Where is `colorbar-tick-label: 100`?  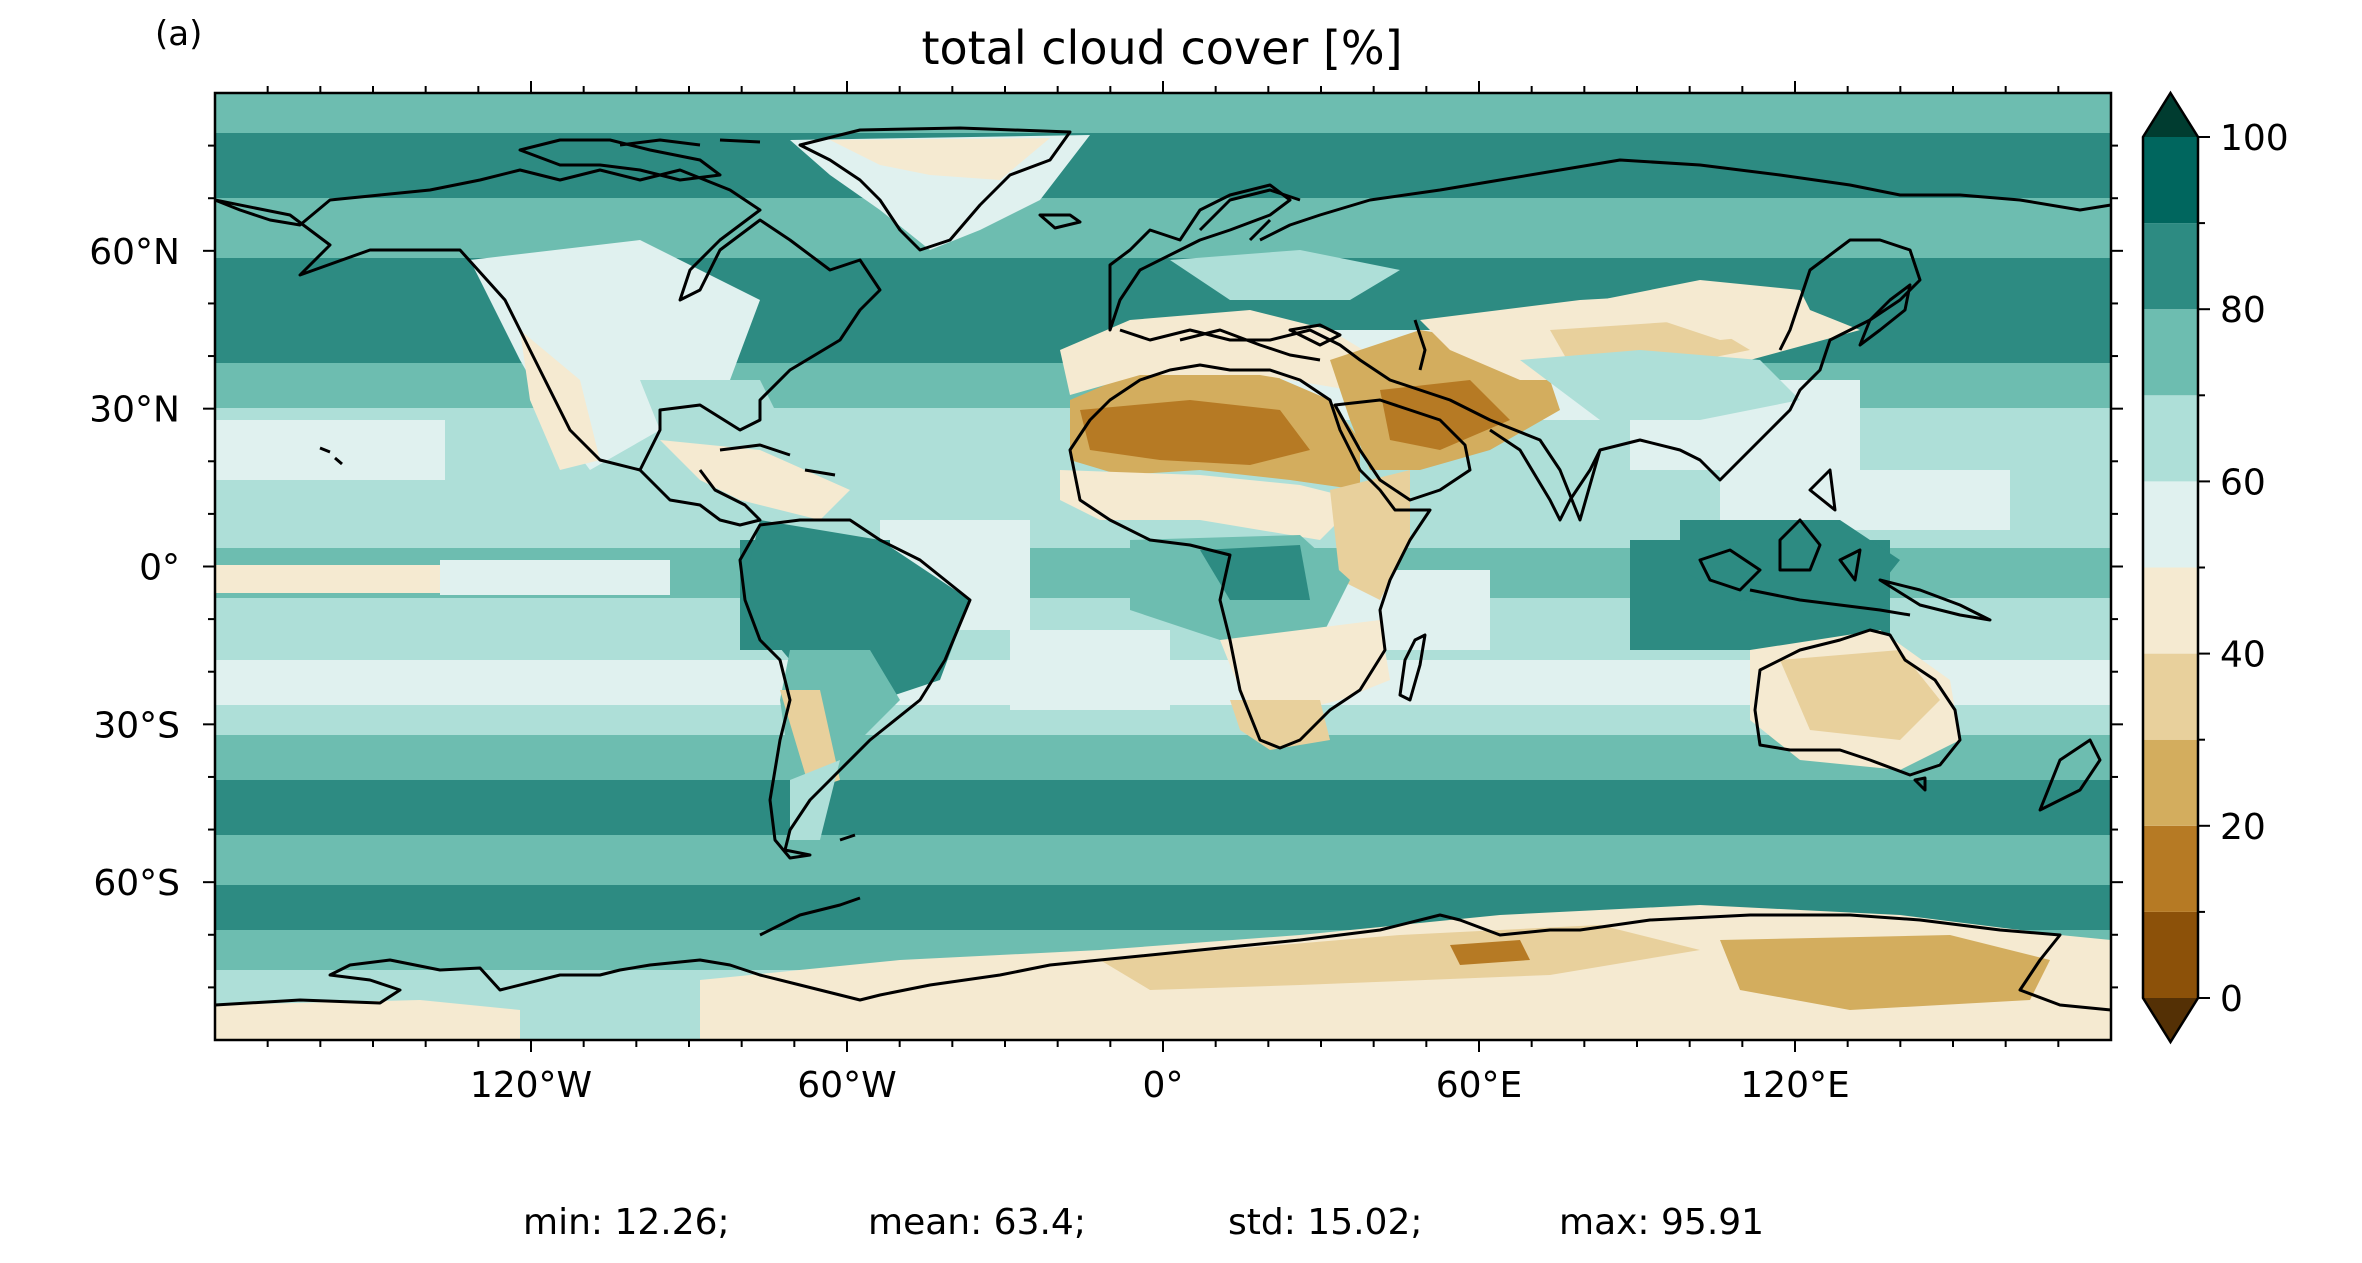 colorbar-tick-label: 100 is located at coordinates (2254, 138).